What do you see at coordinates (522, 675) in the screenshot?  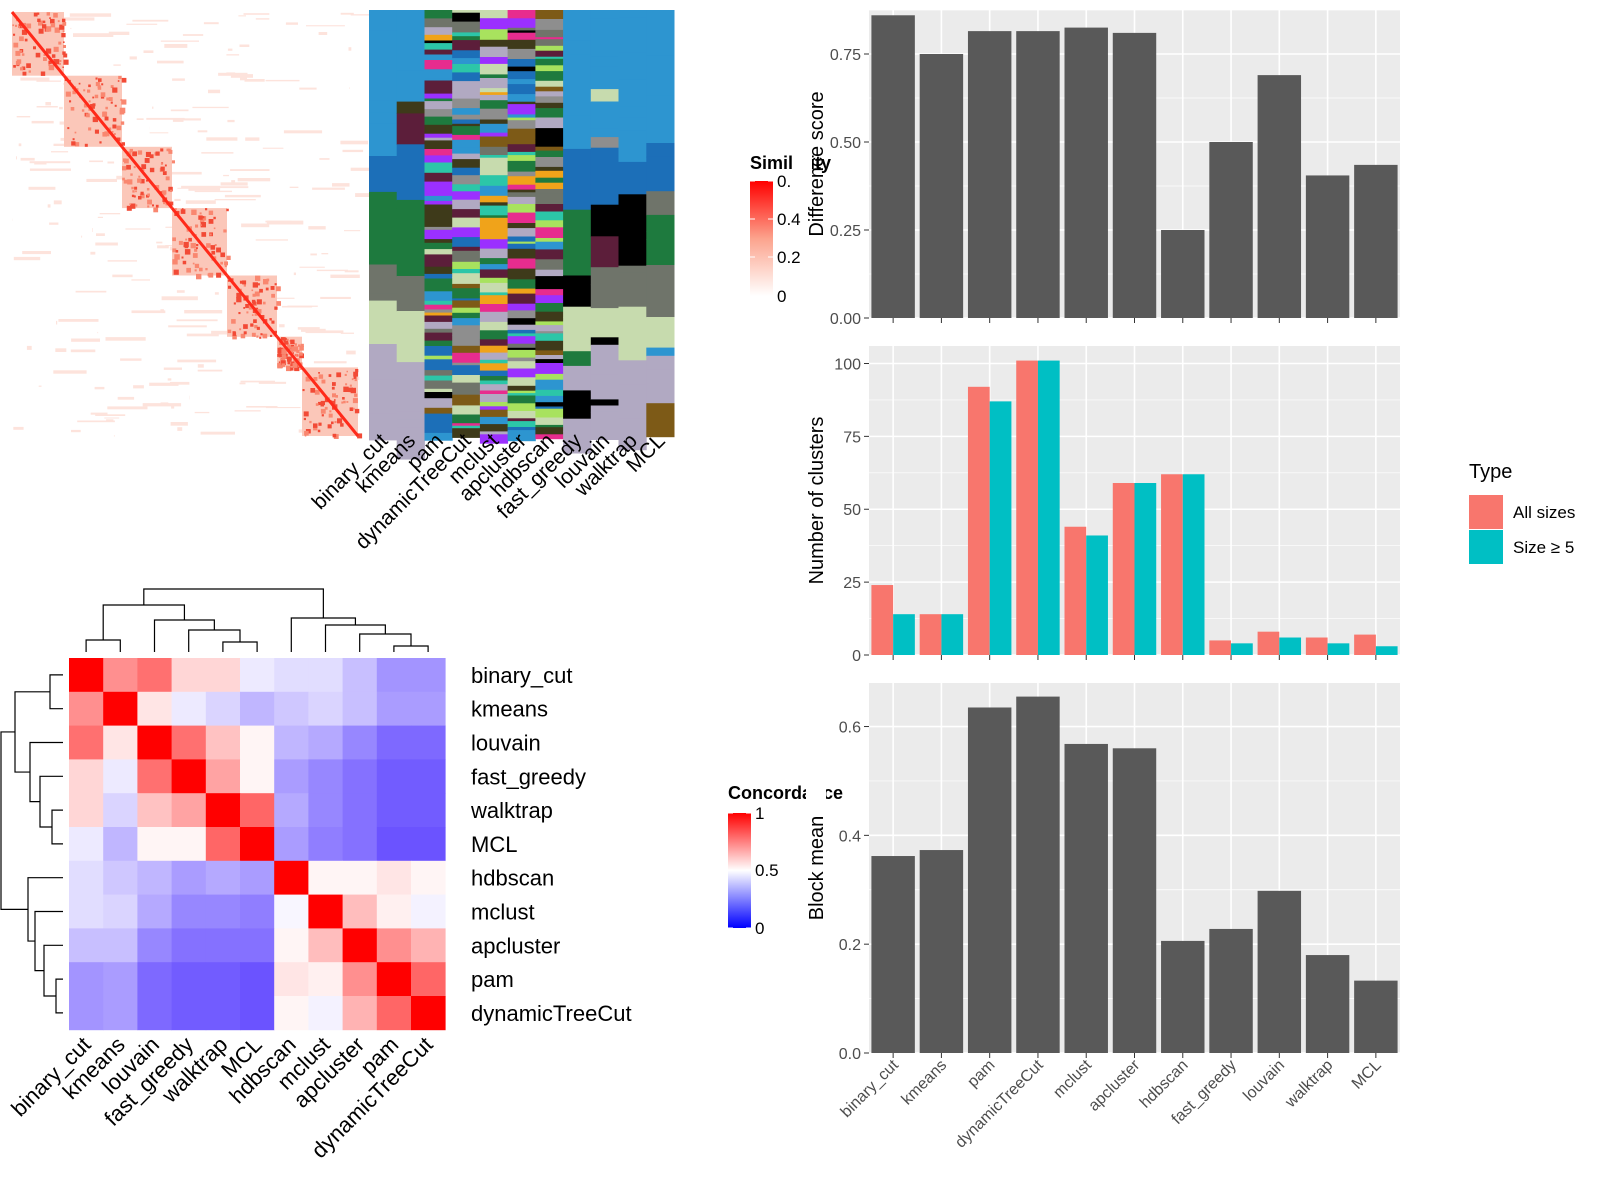 I see `concordance-row-label: binary_cut` at bounding box center [522, 675].